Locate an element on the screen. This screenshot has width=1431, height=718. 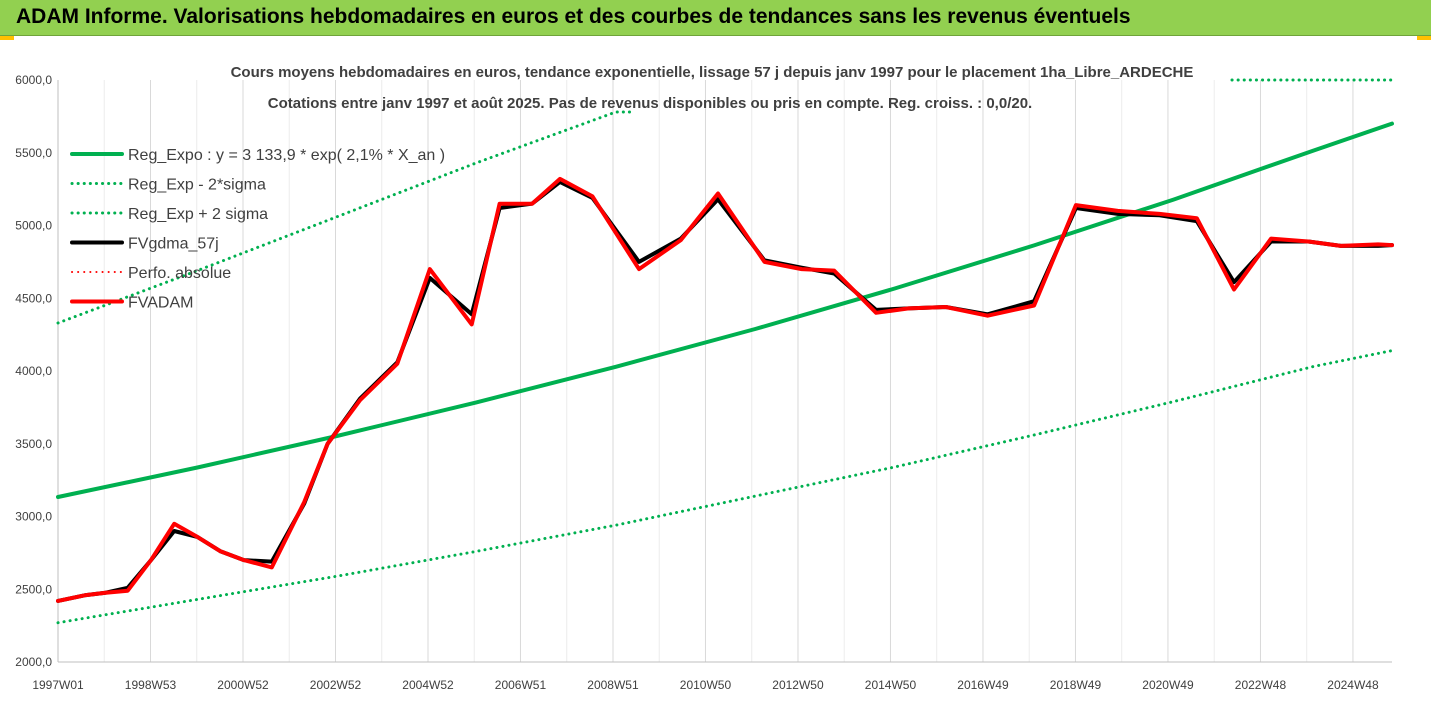
y-tick-label: 5500,0 is located at coordinates (33, 153).